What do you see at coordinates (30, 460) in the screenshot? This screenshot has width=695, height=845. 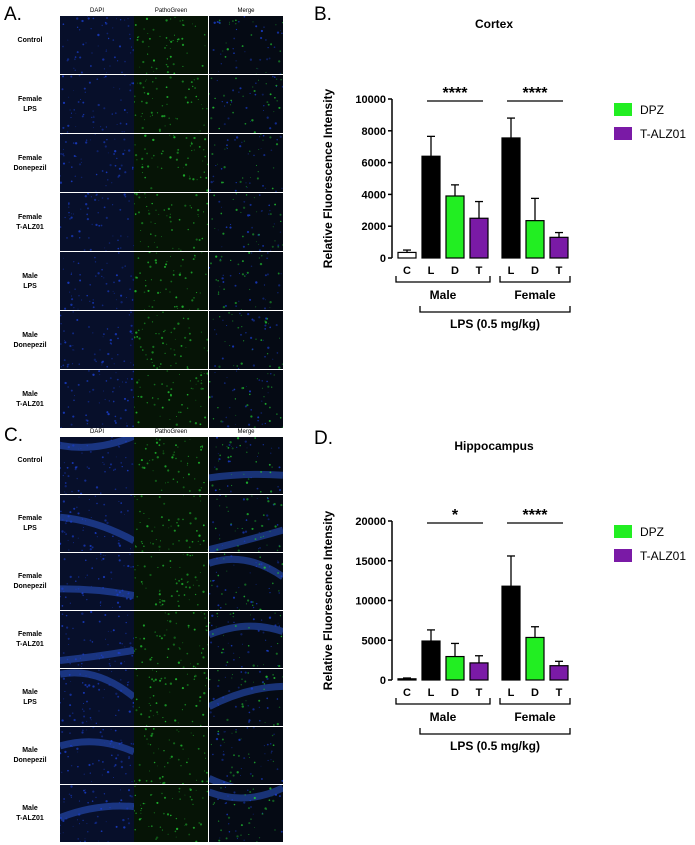 I see `row-label: Control` at bounding box center [30, 460].